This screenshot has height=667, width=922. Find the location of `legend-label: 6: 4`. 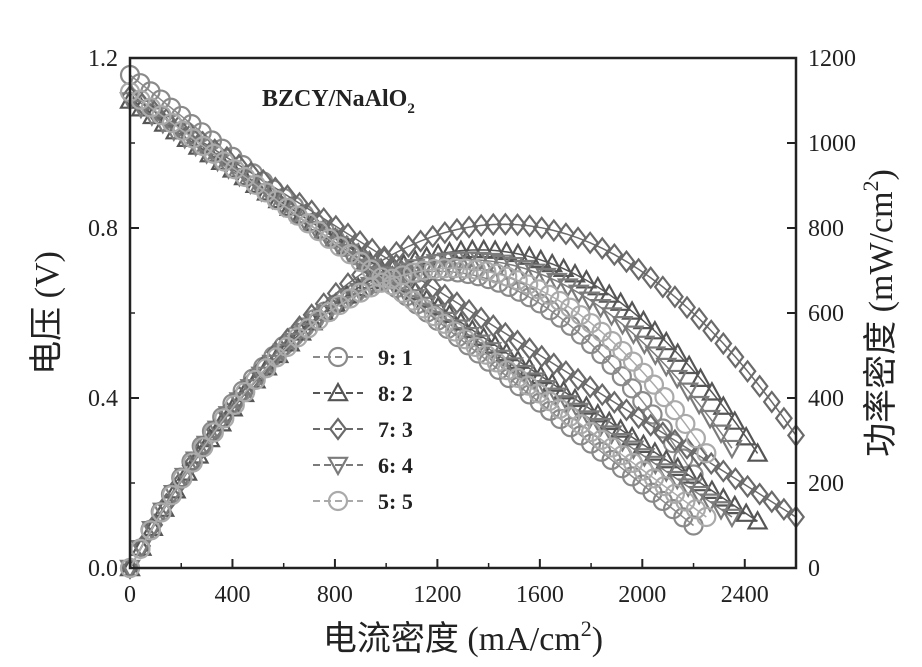

legend-label: 6: 4 is located at coordinates (395, 465).